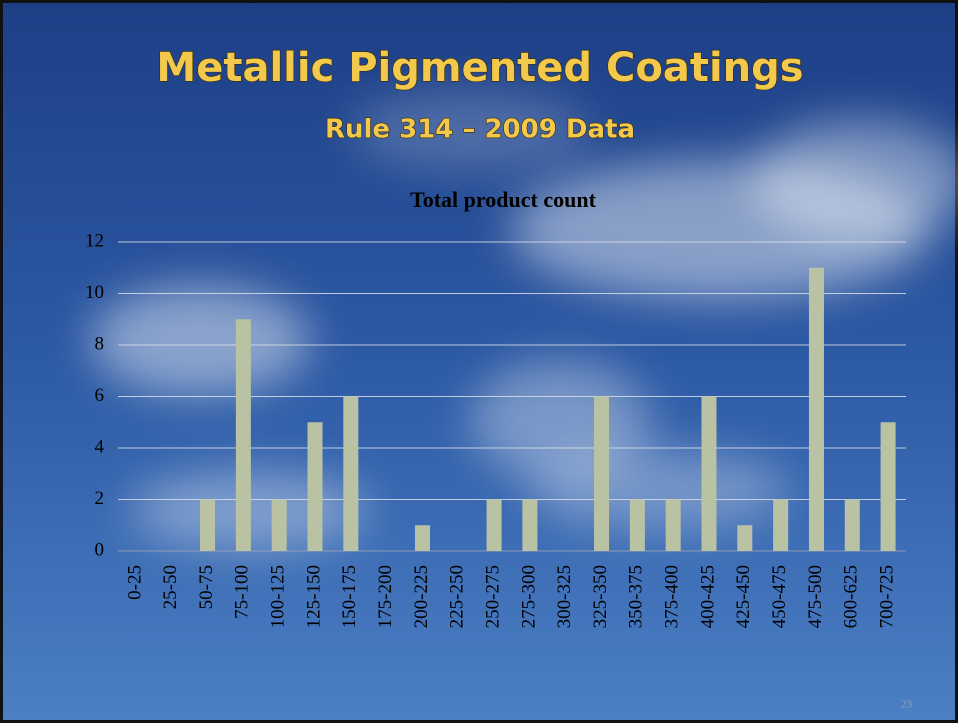 Image resolution: width=958 pixels, height=723 pixels. I want to click on x-tick-label: 200-225, so click(421, 596).